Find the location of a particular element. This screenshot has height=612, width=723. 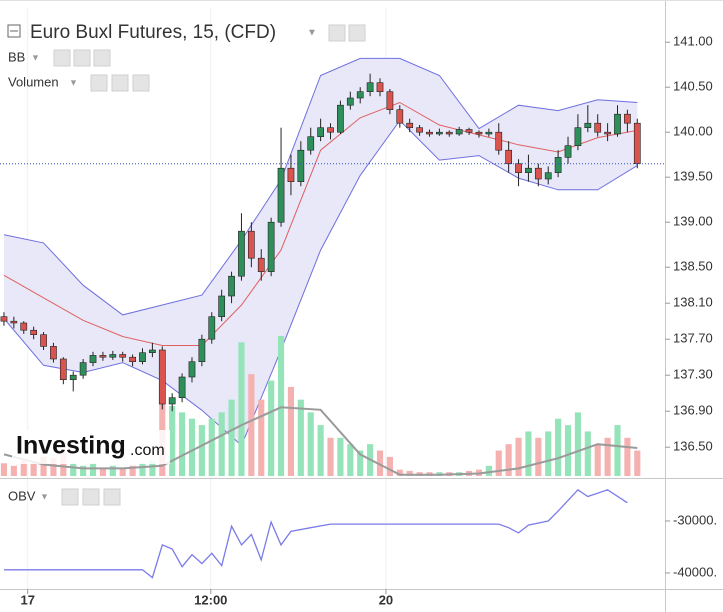

y-tick-label: 140.00 is located at coordinates (693, 131).